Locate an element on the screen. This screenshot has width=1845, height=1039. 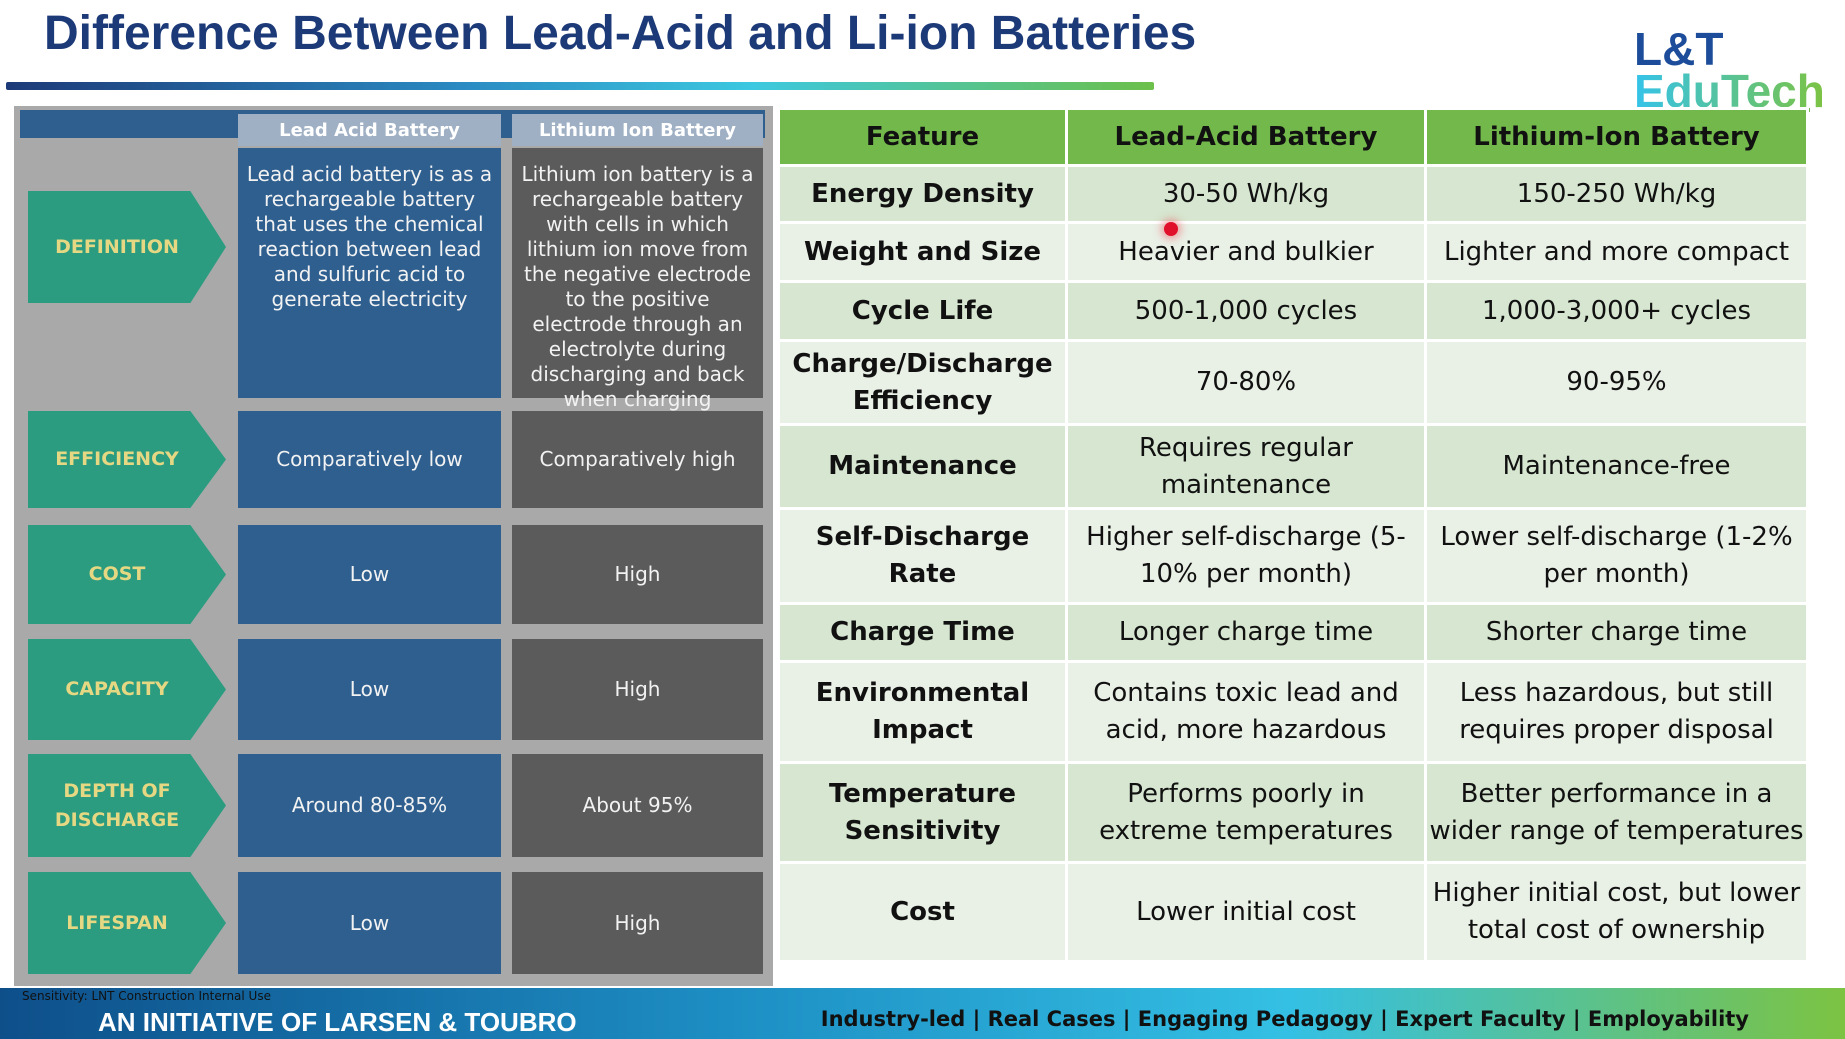
lead-acid-cell: Heavier and bulkier is located at coordinates (1246, 252).